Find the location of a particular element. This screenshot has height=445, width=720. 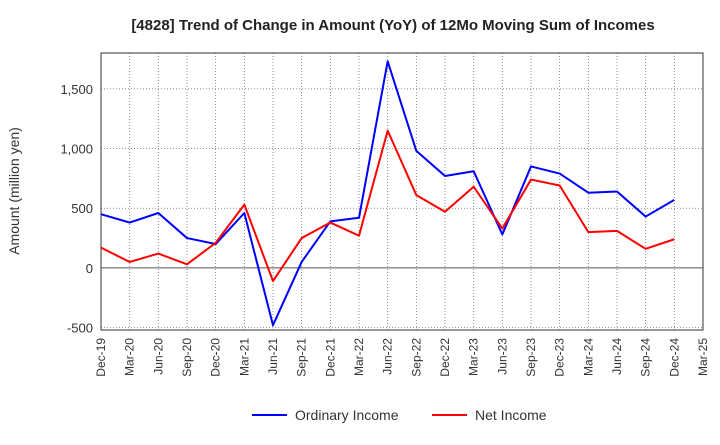

x-tick-label: Jun-24 is located at coordinates (617, 356).